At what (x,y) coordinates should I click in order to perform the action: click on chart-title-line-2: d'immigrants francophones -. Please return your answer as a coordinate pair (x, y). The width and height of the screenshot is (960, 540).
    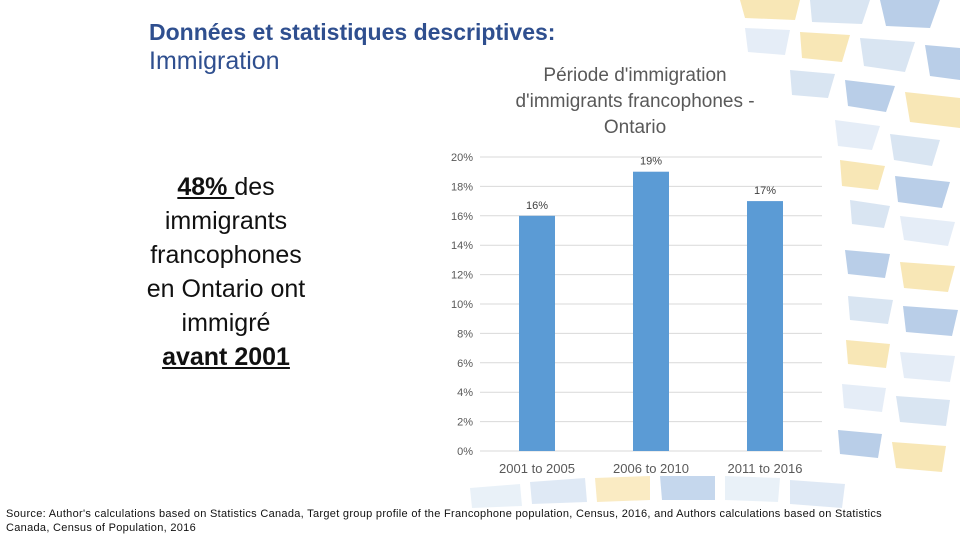
    Looking at the image, I should click on (635, 101).